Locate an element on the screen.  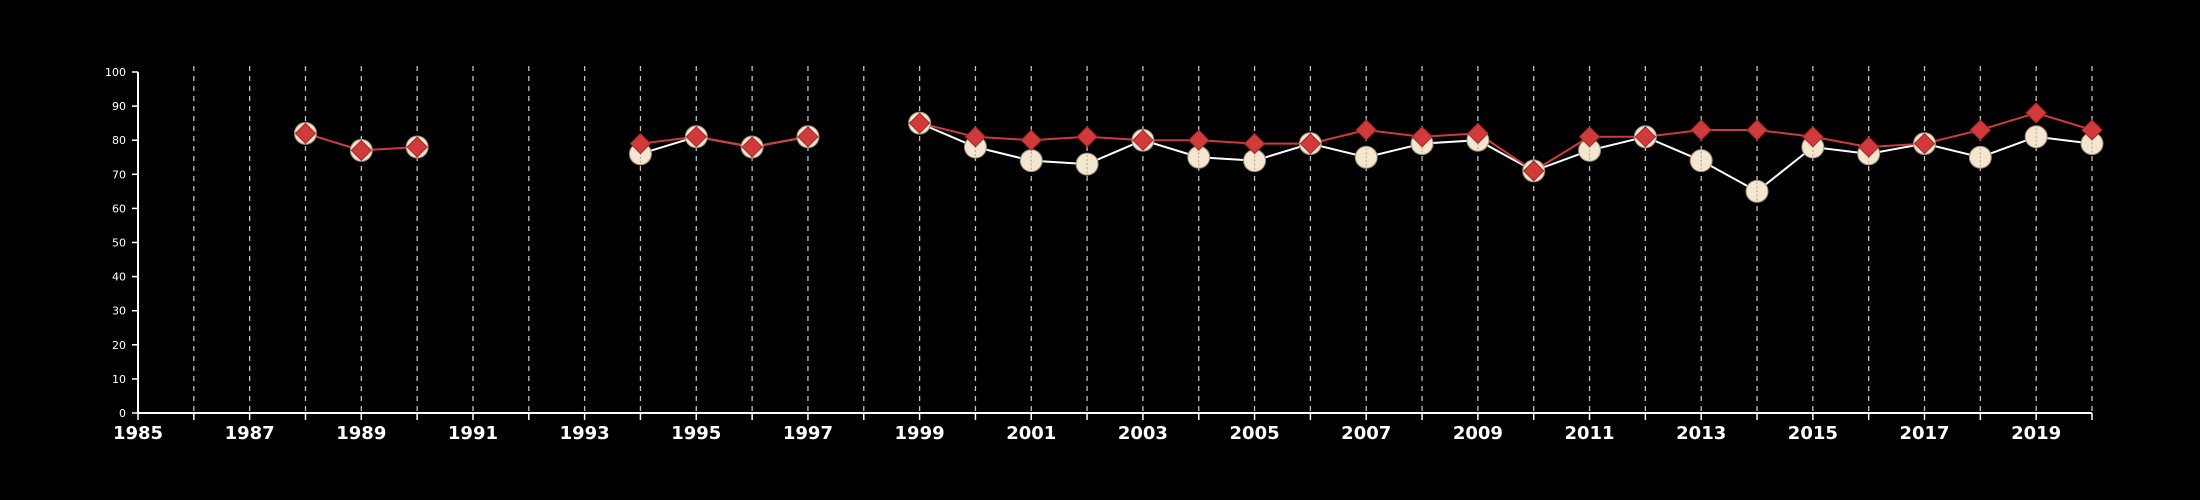
y-tick-label: 30 is located at coordinates (119, 311).